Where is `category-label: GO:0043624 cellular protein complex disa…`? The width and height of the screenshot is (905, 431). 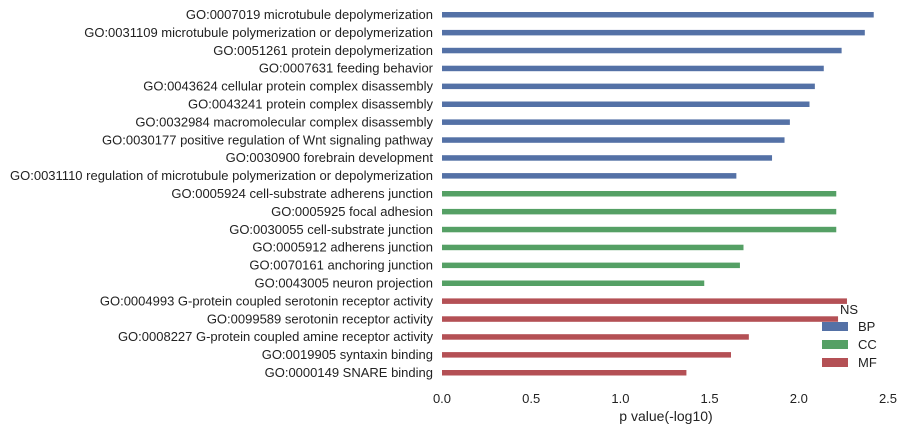
category-label: GO:0043624 cellular protein complex disa… is located at coordinates (288, 86).